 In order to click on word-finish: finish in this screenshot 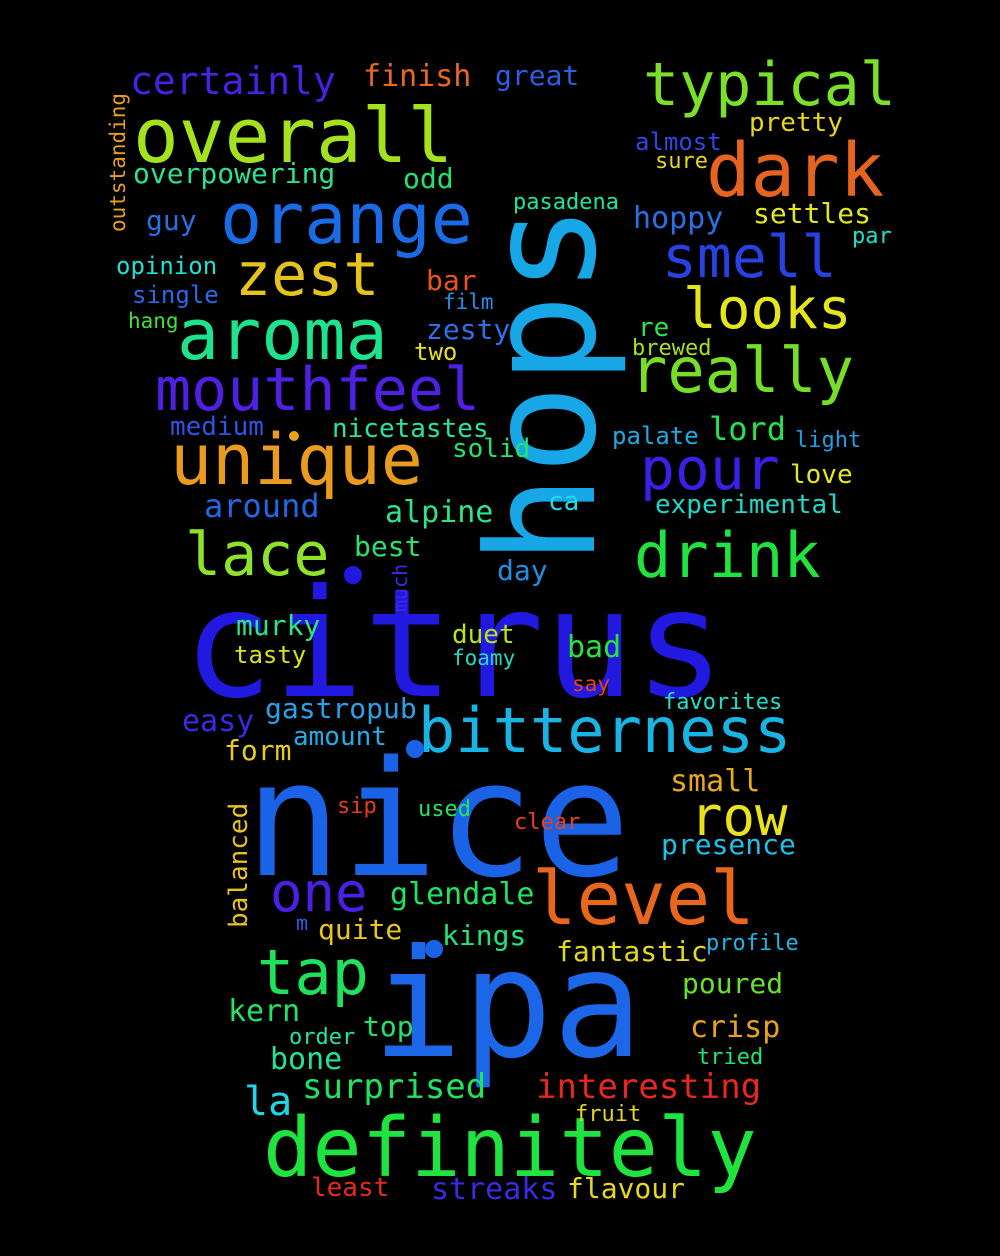, I will do `click(417, 76)`.